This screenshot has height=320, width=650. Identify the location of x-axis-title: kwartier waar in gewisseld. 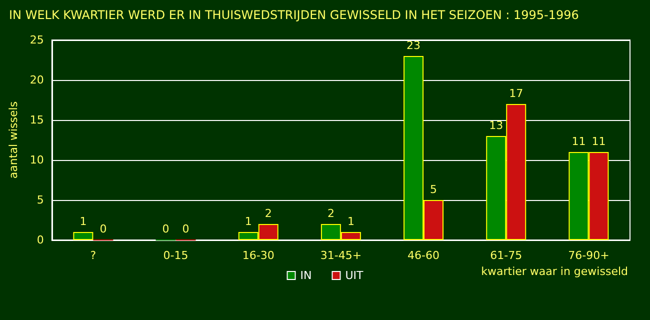
(554, 271).